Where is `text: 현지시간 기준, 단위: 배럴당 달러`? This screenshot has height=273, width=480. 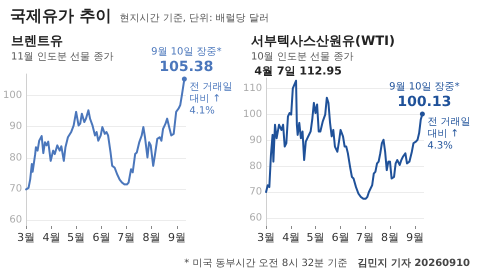
text: 현지시간 기준, 단위: 배럴당 달러 is located at coordinates (194, 18).